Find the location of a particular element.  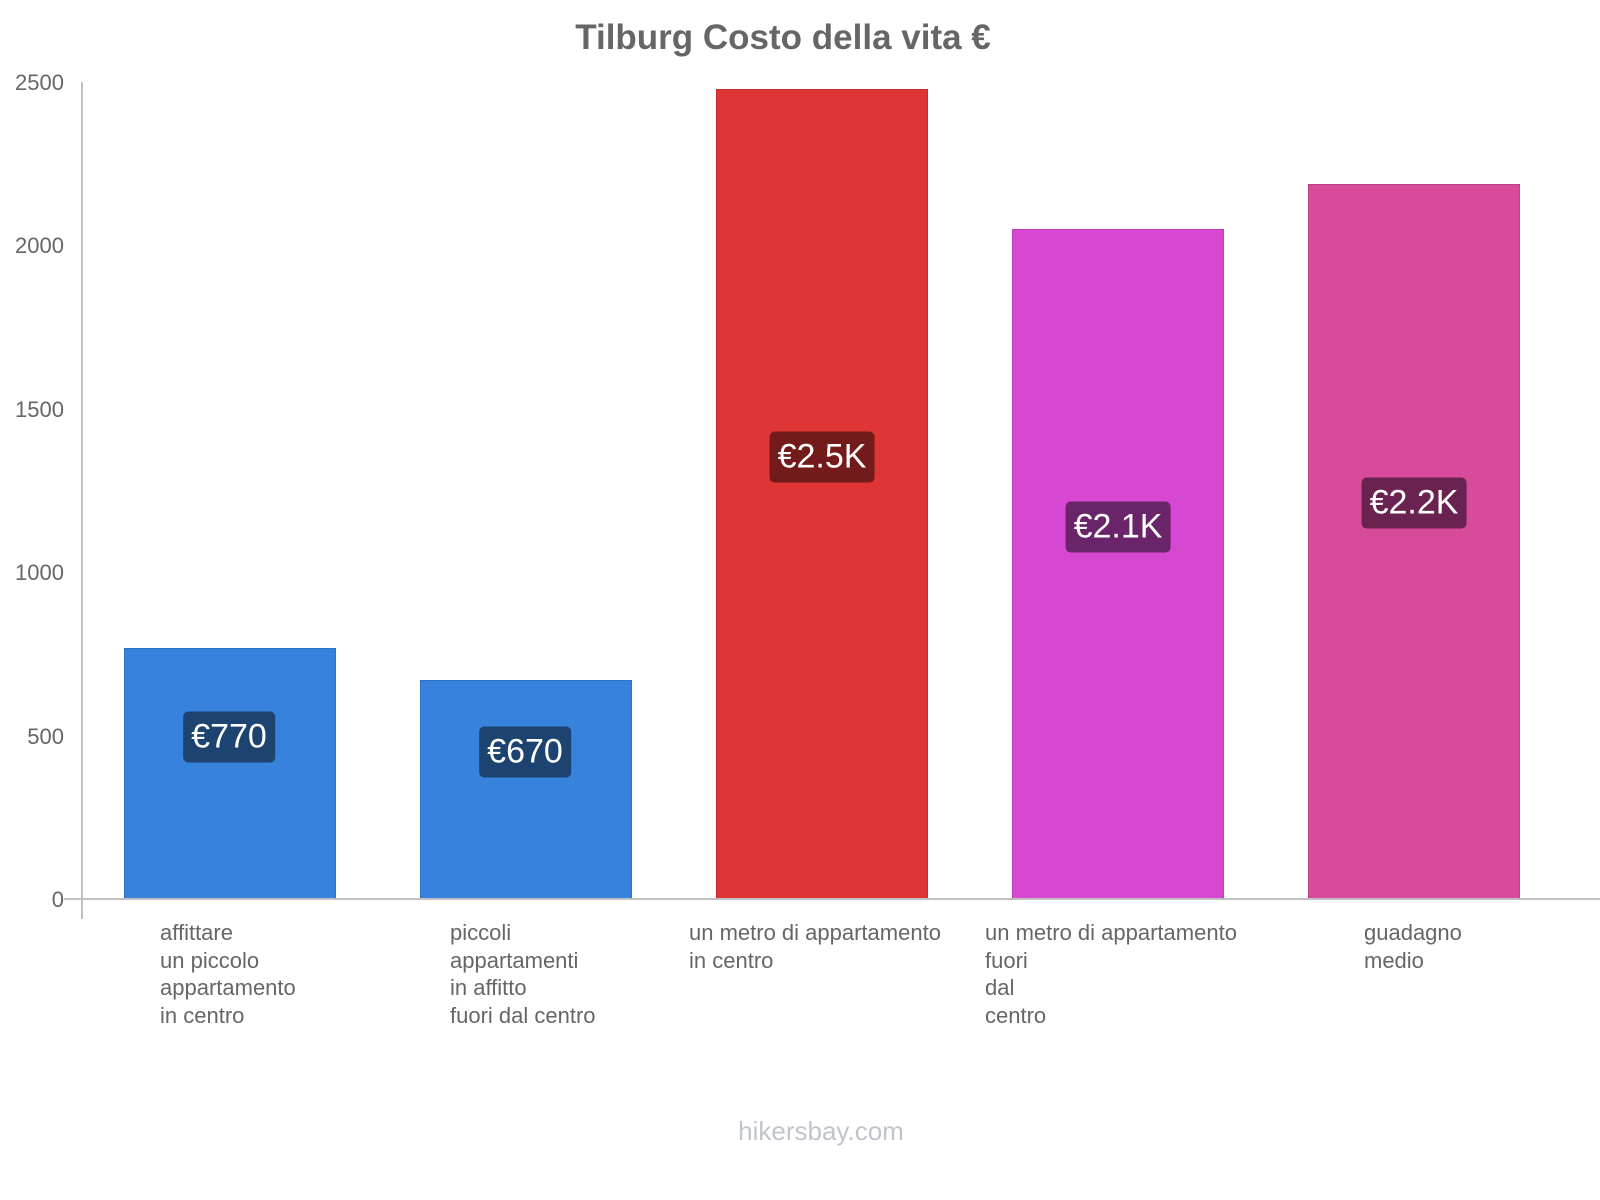

x-axis-line is located at coordinates (832, 899).